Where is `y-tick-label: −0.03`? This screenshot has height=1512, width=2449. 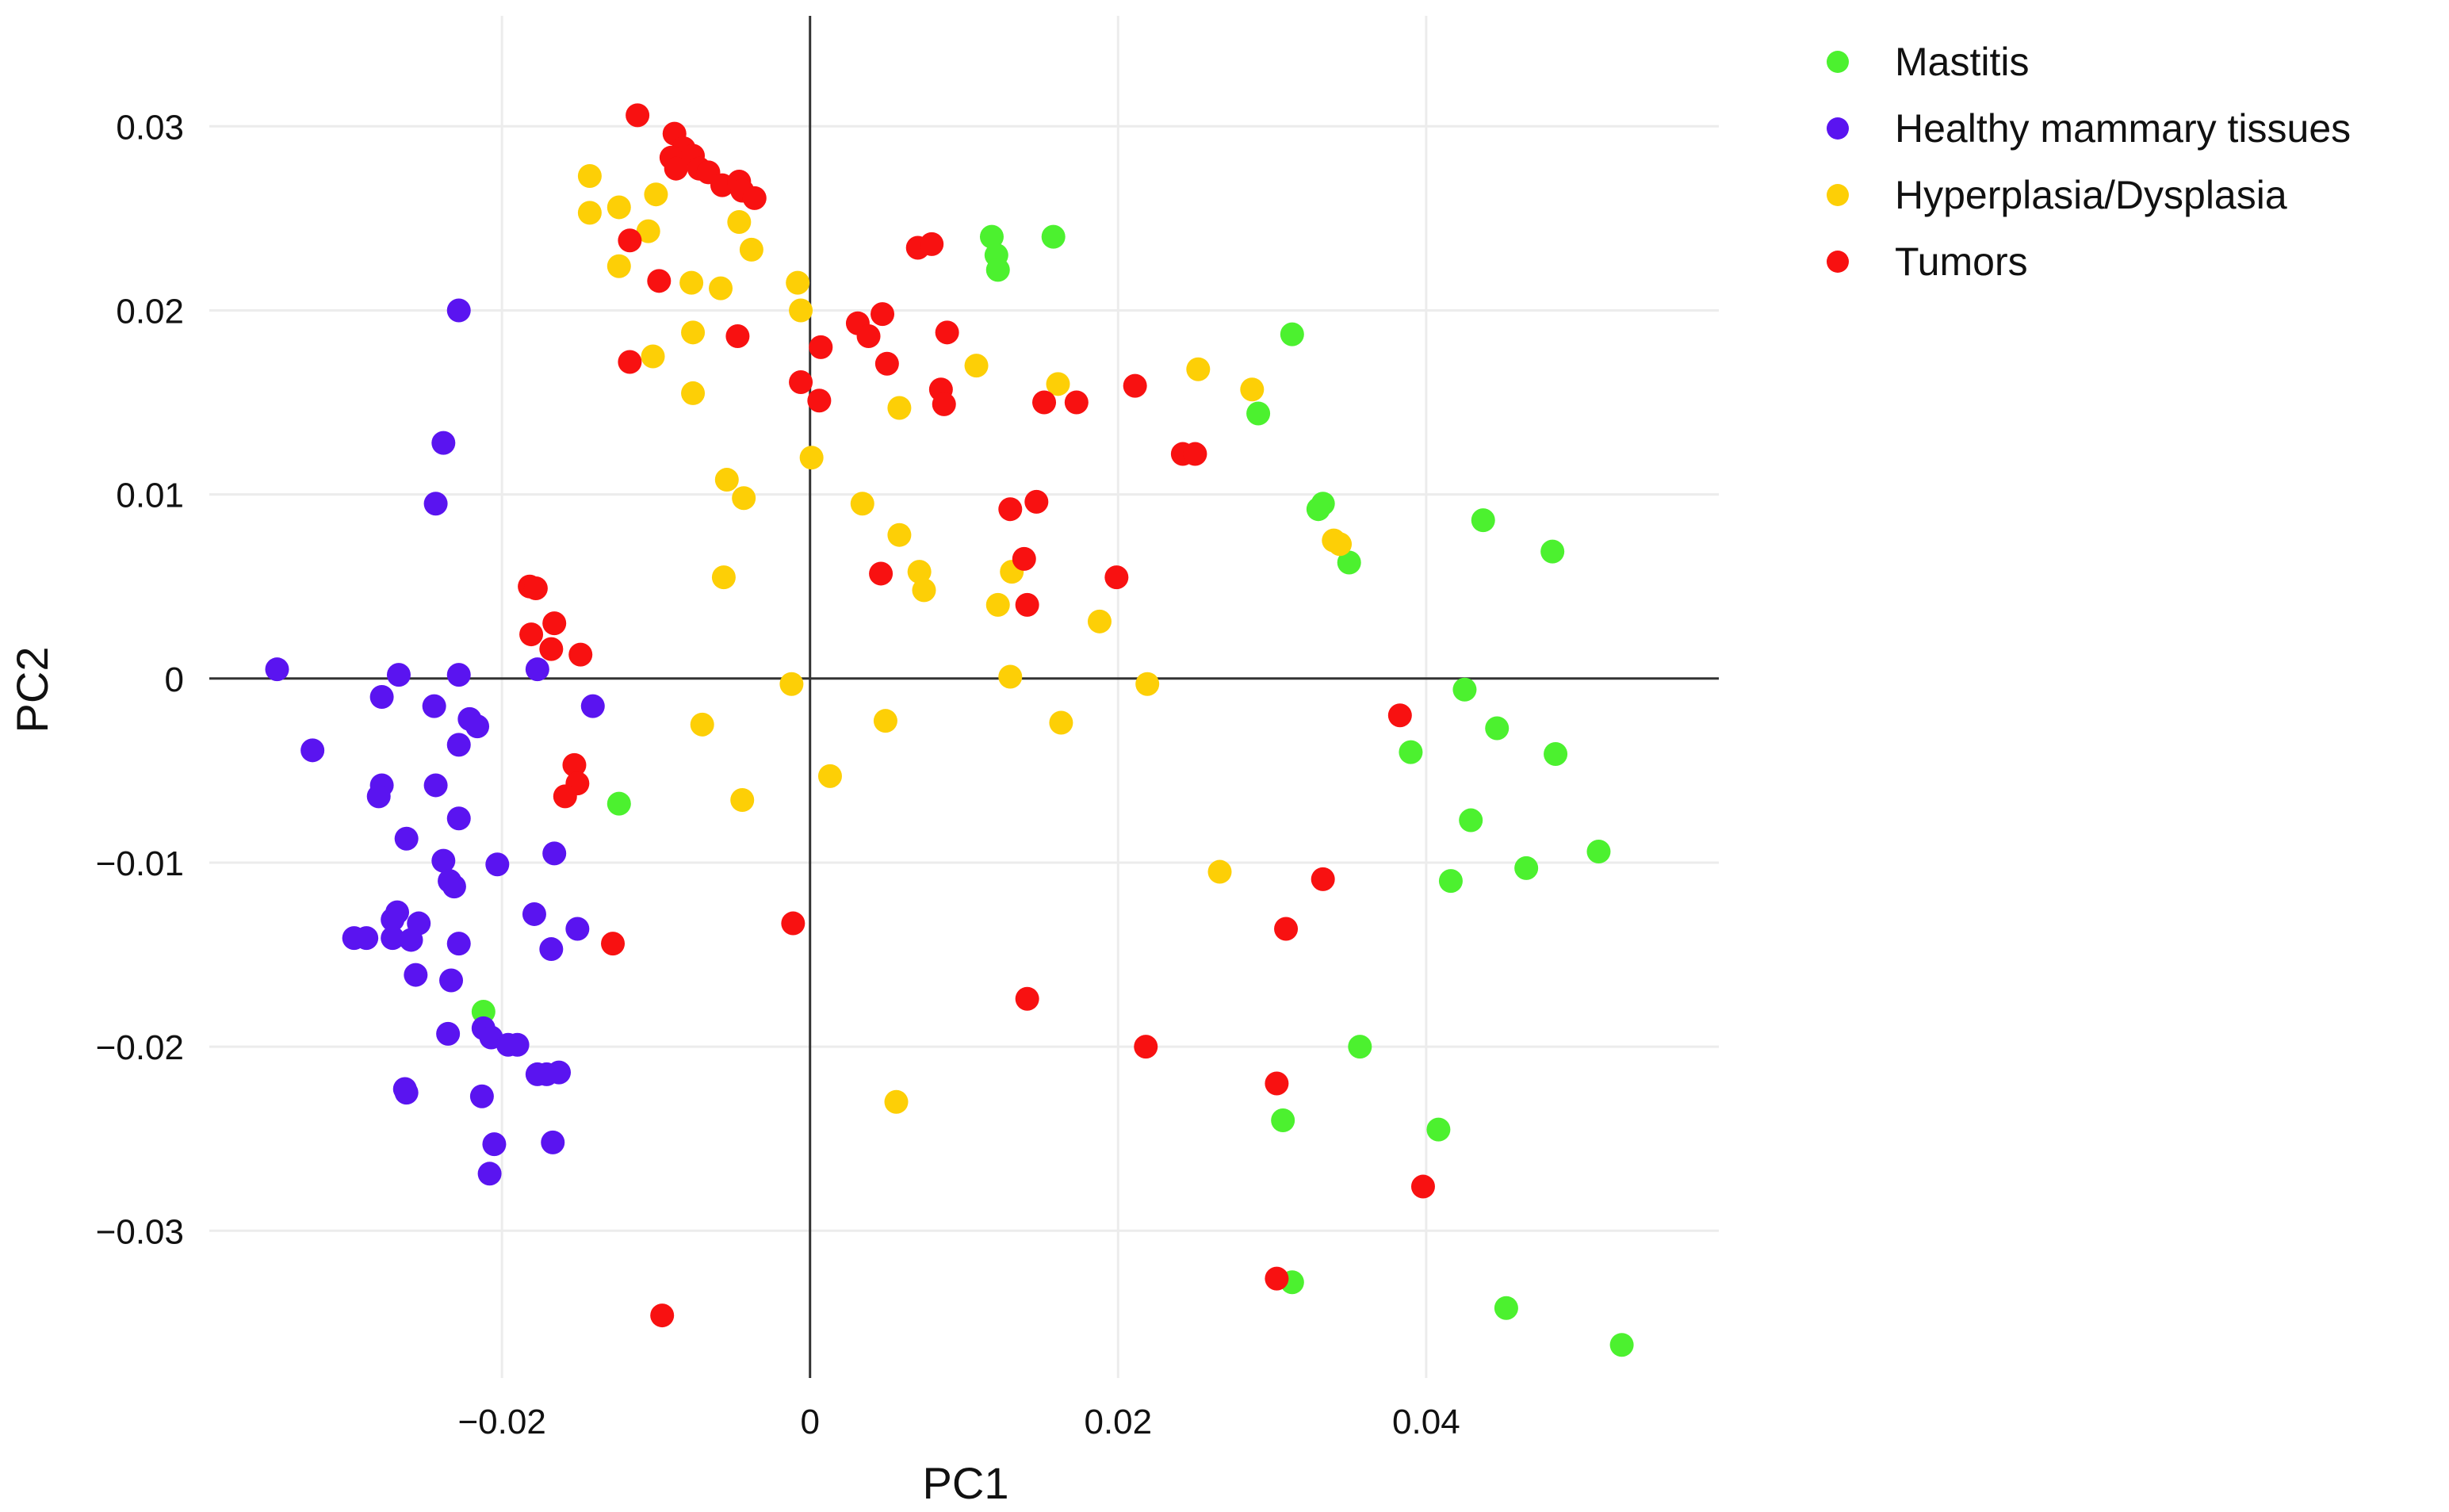 y-tick-label: −0.03 is located at coordinates (140, 1231).